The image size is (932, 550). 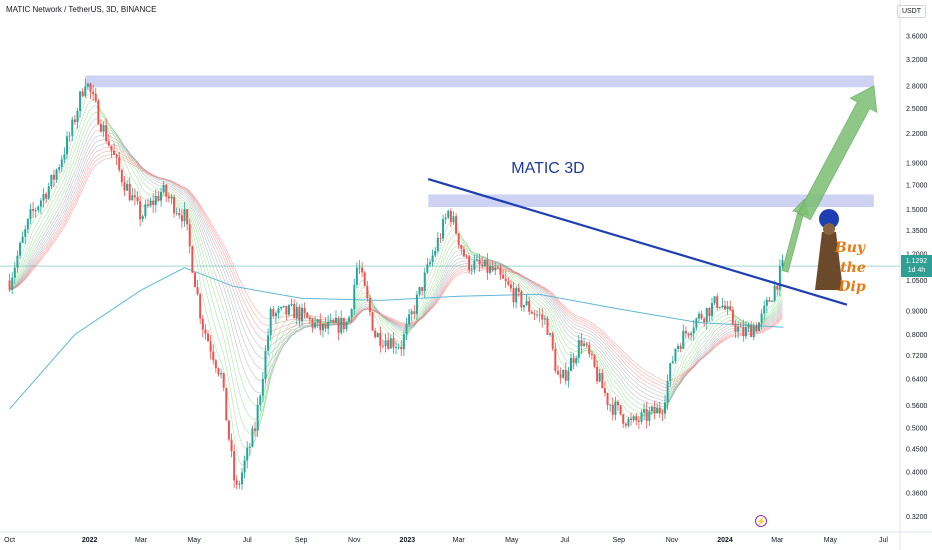 I want to click on projection-arrows, so click(x=829, y=179).